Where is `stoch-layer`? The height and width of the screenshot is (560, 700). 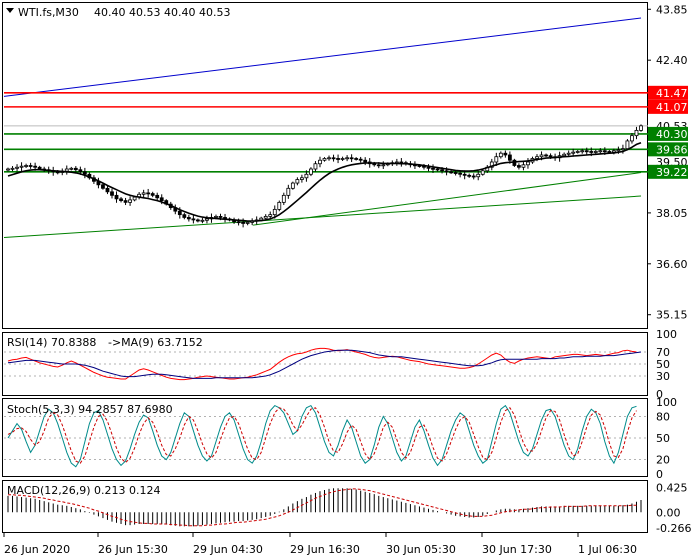
stoch-layer is located at coordinates (325, 436).